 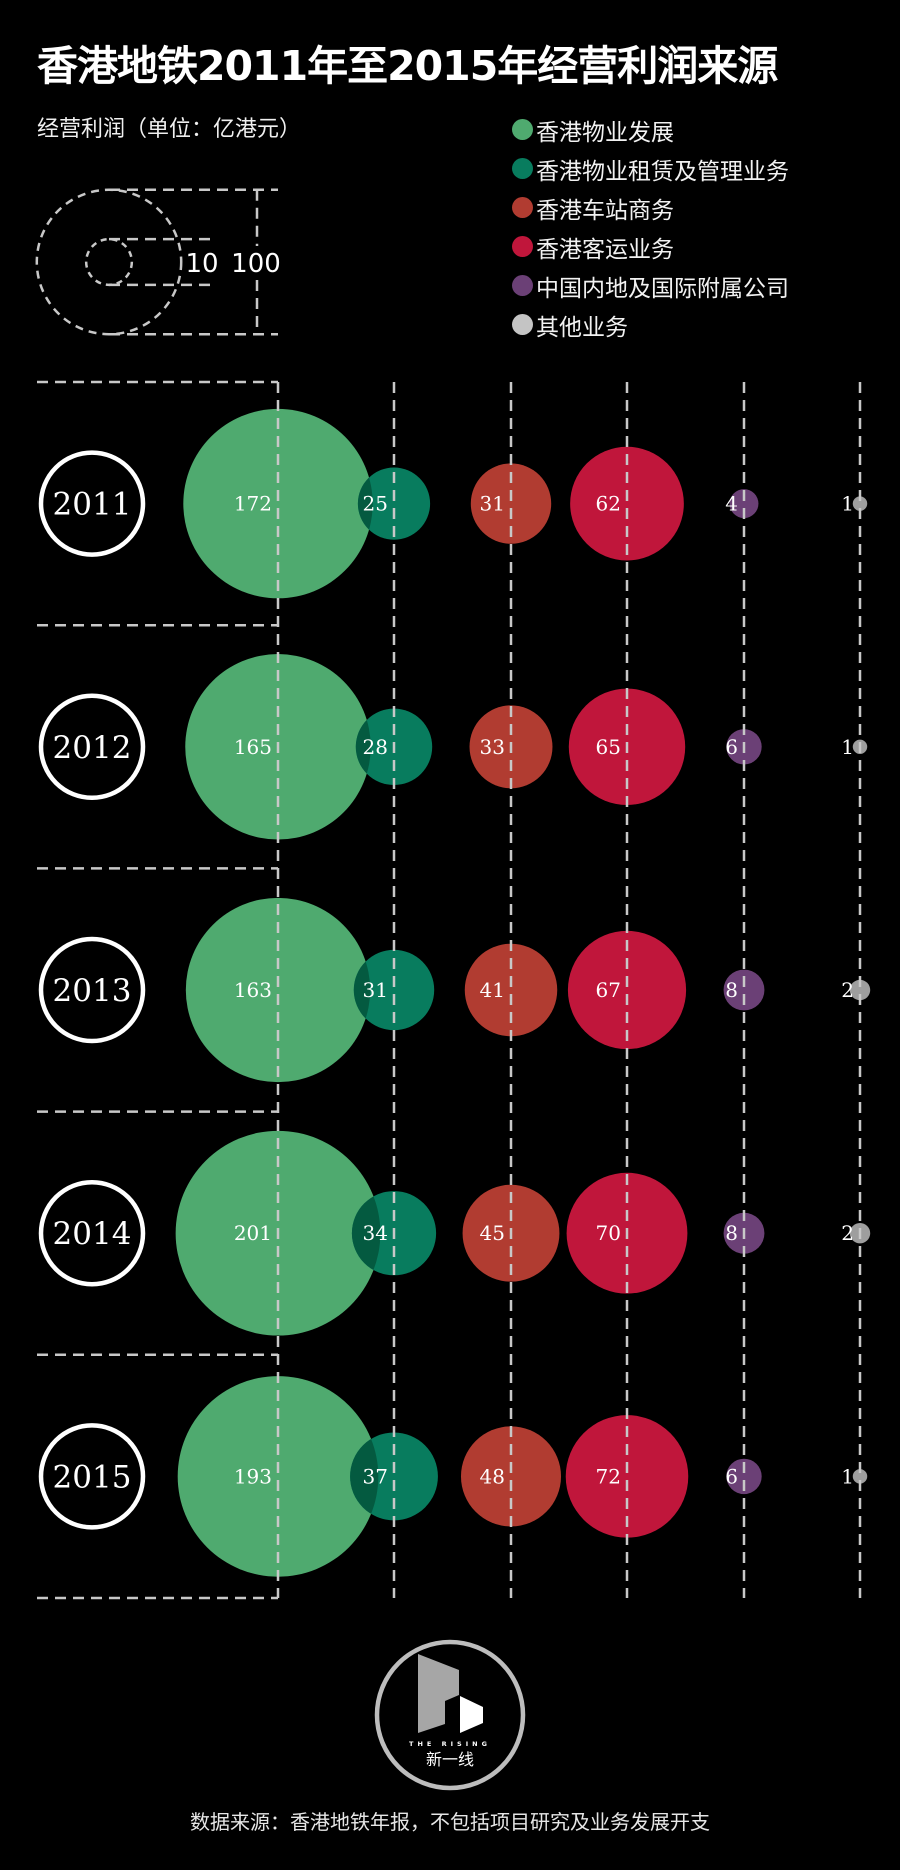 I want to click on year-label: 2015, so click(x=92, y=1477).